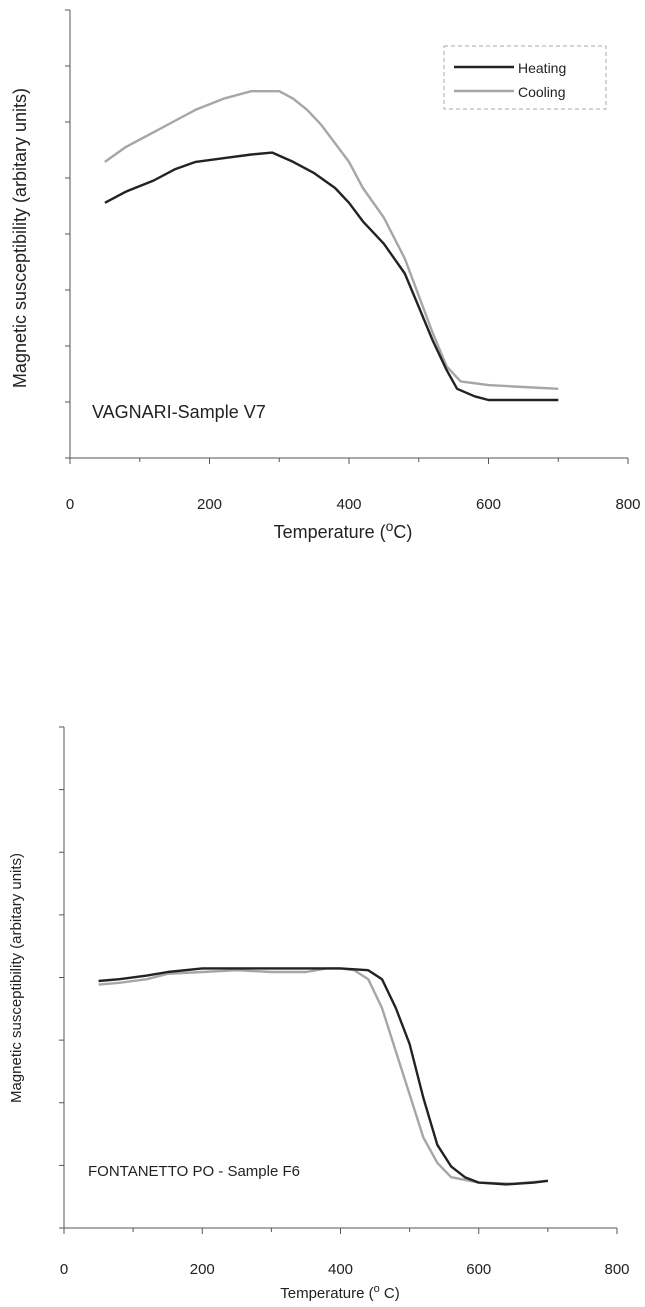  I want to click on sample-annotation: VAGNARI-Sample V7, so click(179, 412).